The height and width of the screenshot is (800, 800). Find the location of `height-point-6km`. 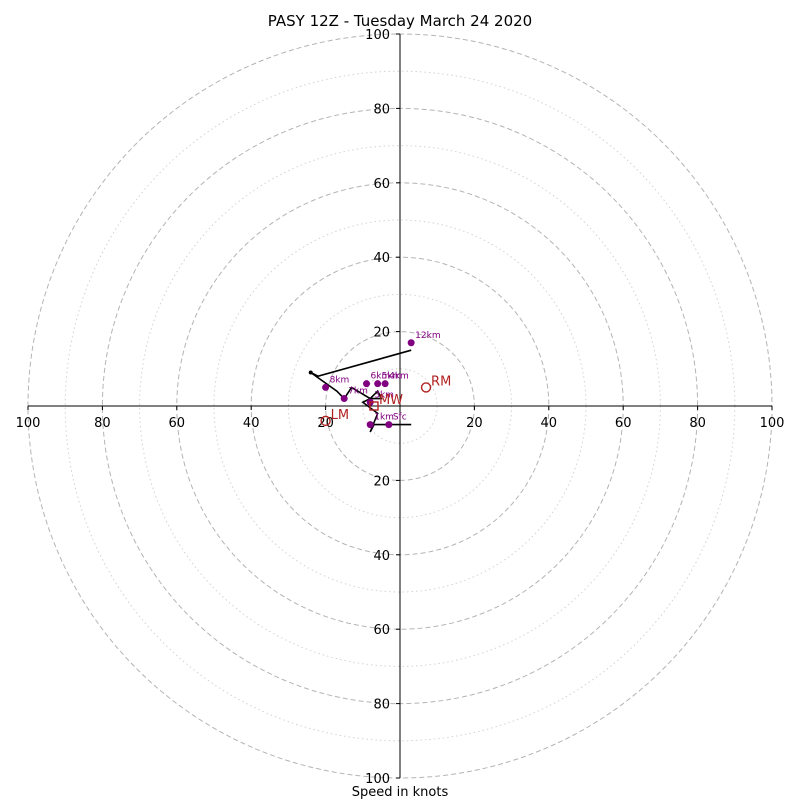

height-point-6km is located at coordinates (367, 384).